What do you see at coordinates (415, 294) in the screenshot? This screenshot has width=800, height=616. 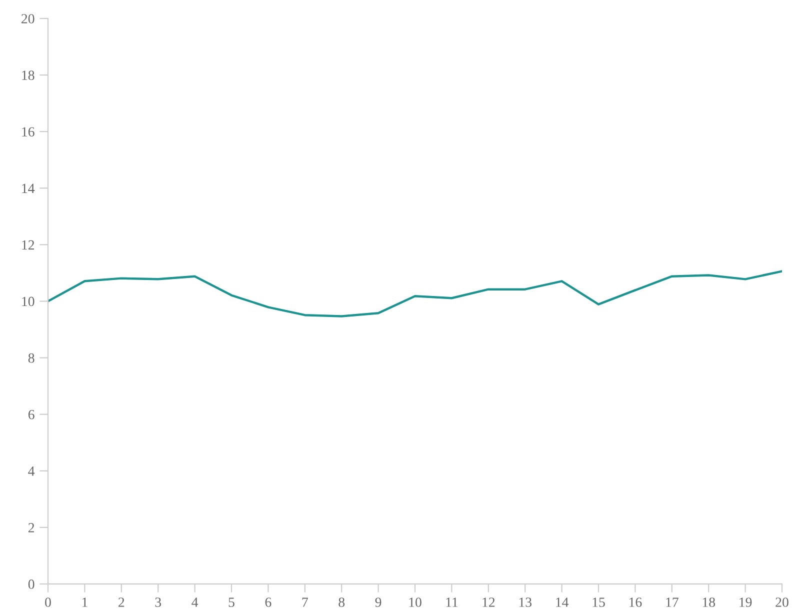 I see `line-series` at bounding box center [415, 294].